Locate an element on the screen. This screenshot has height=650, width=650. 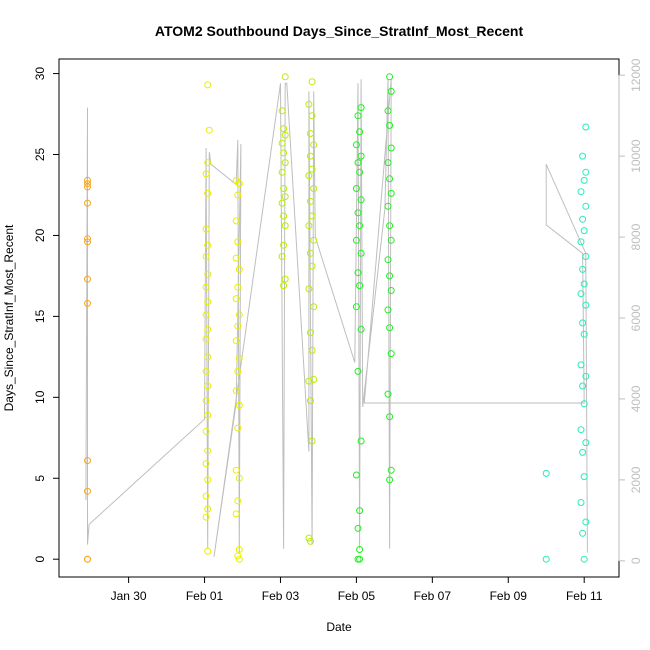
y2-tick-label: 12000 is located at coordinates (636, 75).